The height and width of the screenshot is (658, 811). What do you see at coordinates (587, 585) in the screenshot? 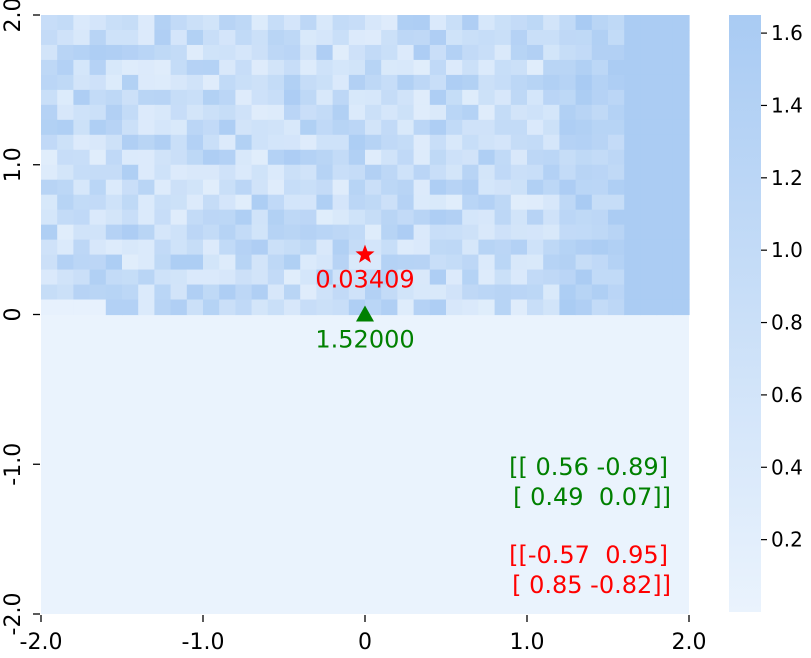
I see `red-matrix-line-2: [ 0.85 -0.82]]` at bounding box center [587, 585].